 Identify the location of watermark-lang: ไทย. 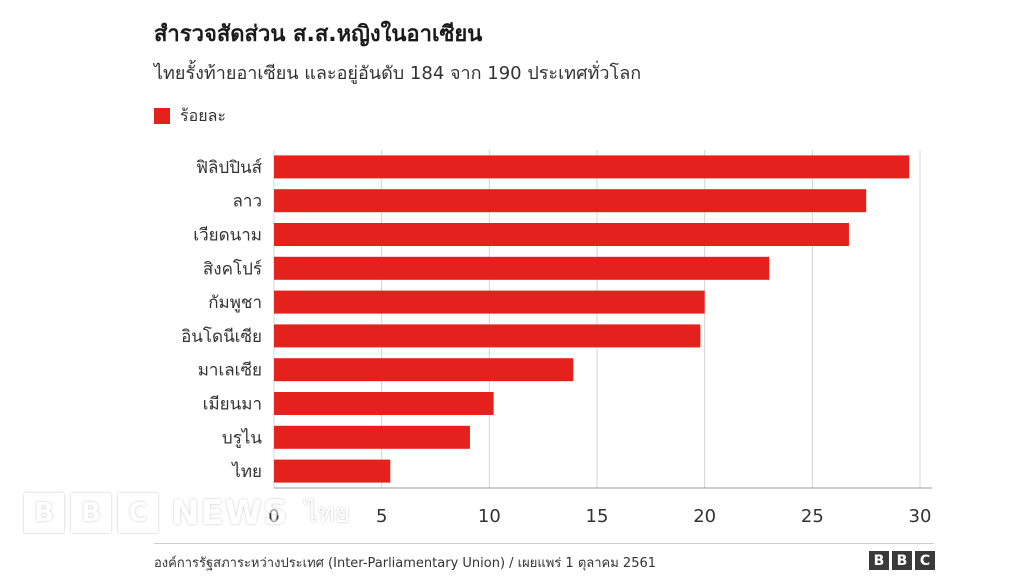
(327, 513).